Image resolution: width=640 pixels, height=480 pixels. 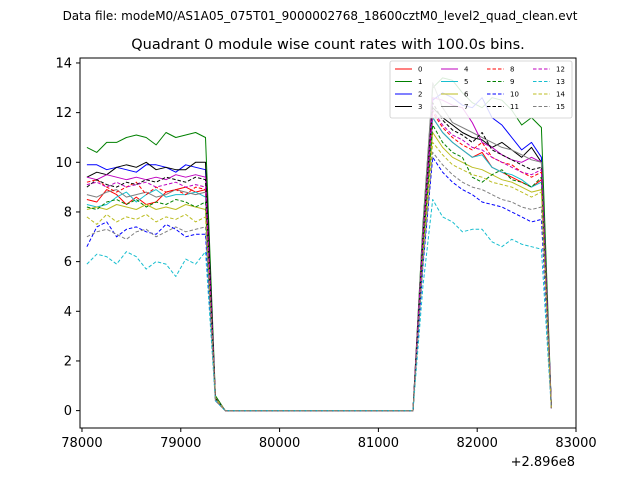 I want to click on legend-label-0: 0, so click(x=420, y=70).